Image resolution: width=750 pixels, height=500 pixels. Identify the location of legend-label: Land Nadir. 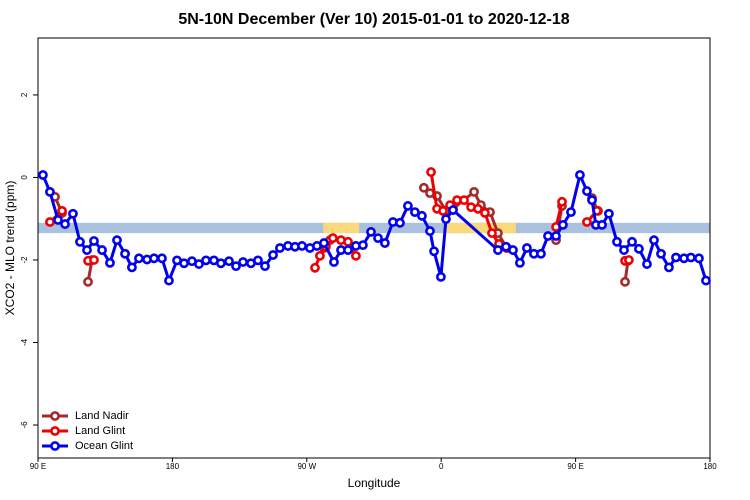
(102, 416).